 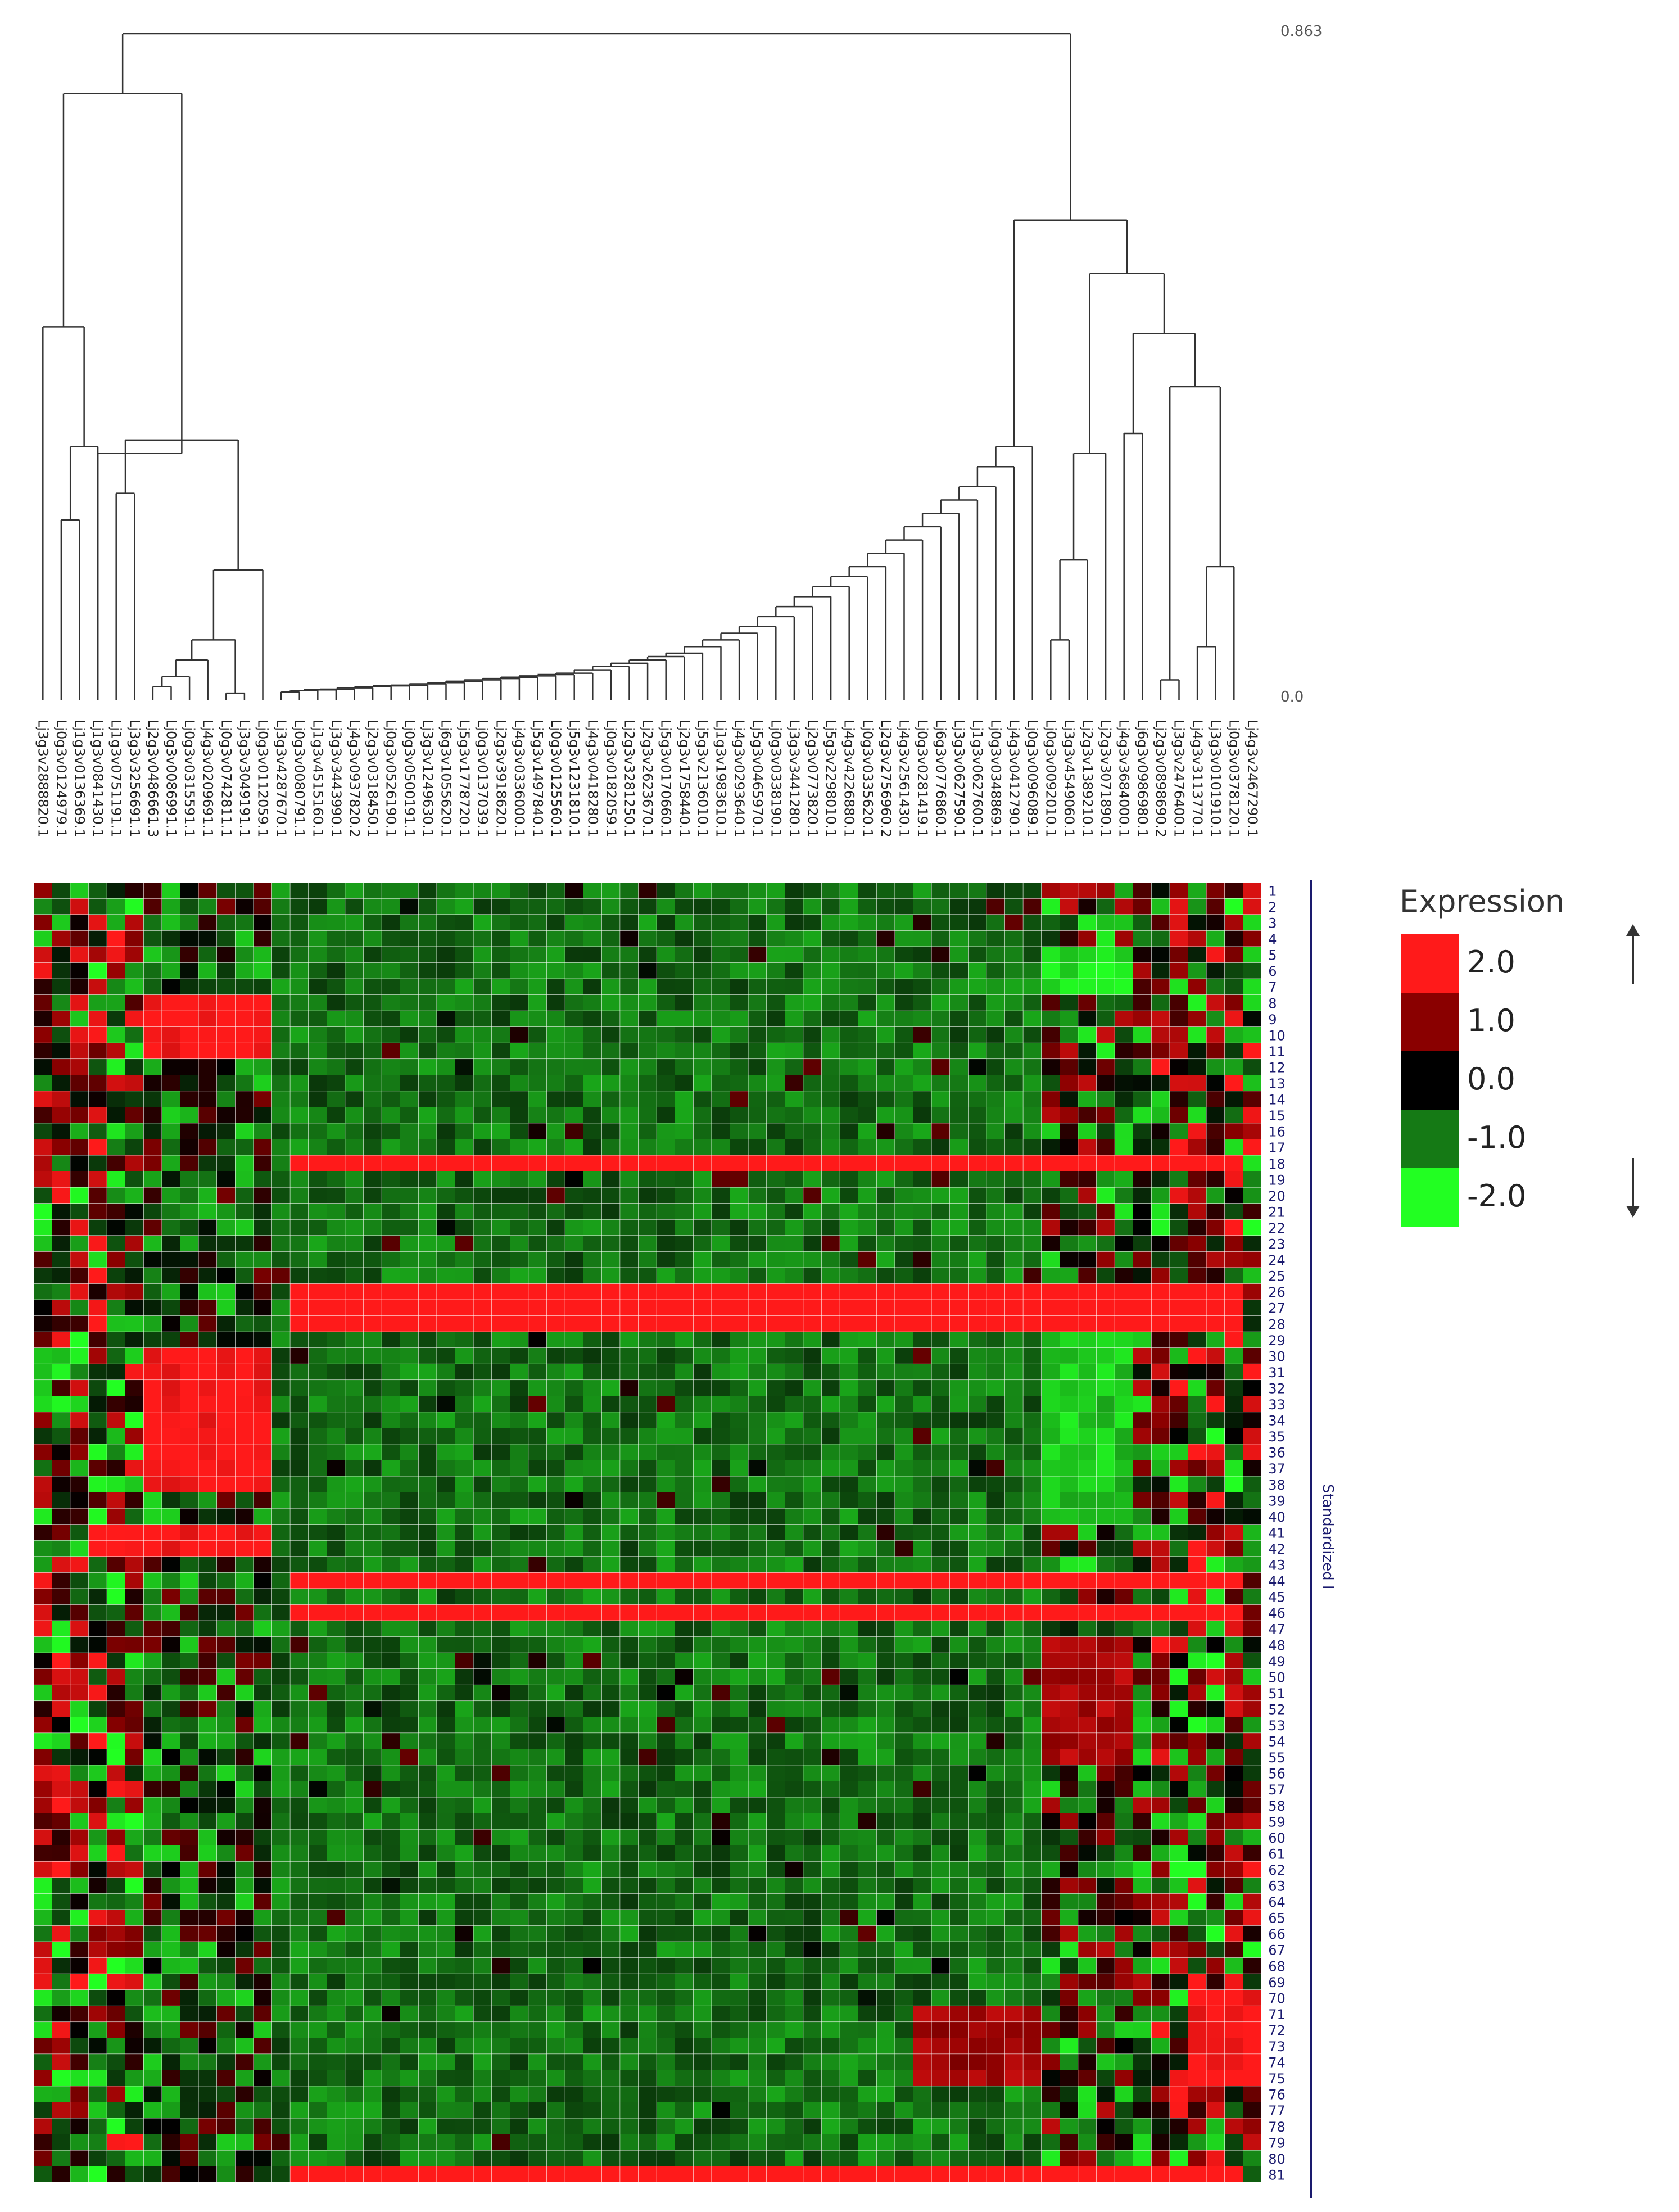 What do you see at coordinates (702, 779) in the screenshot?
I see `column-label: Lj5g3v2136010.1` at bounding box center [702, 779].